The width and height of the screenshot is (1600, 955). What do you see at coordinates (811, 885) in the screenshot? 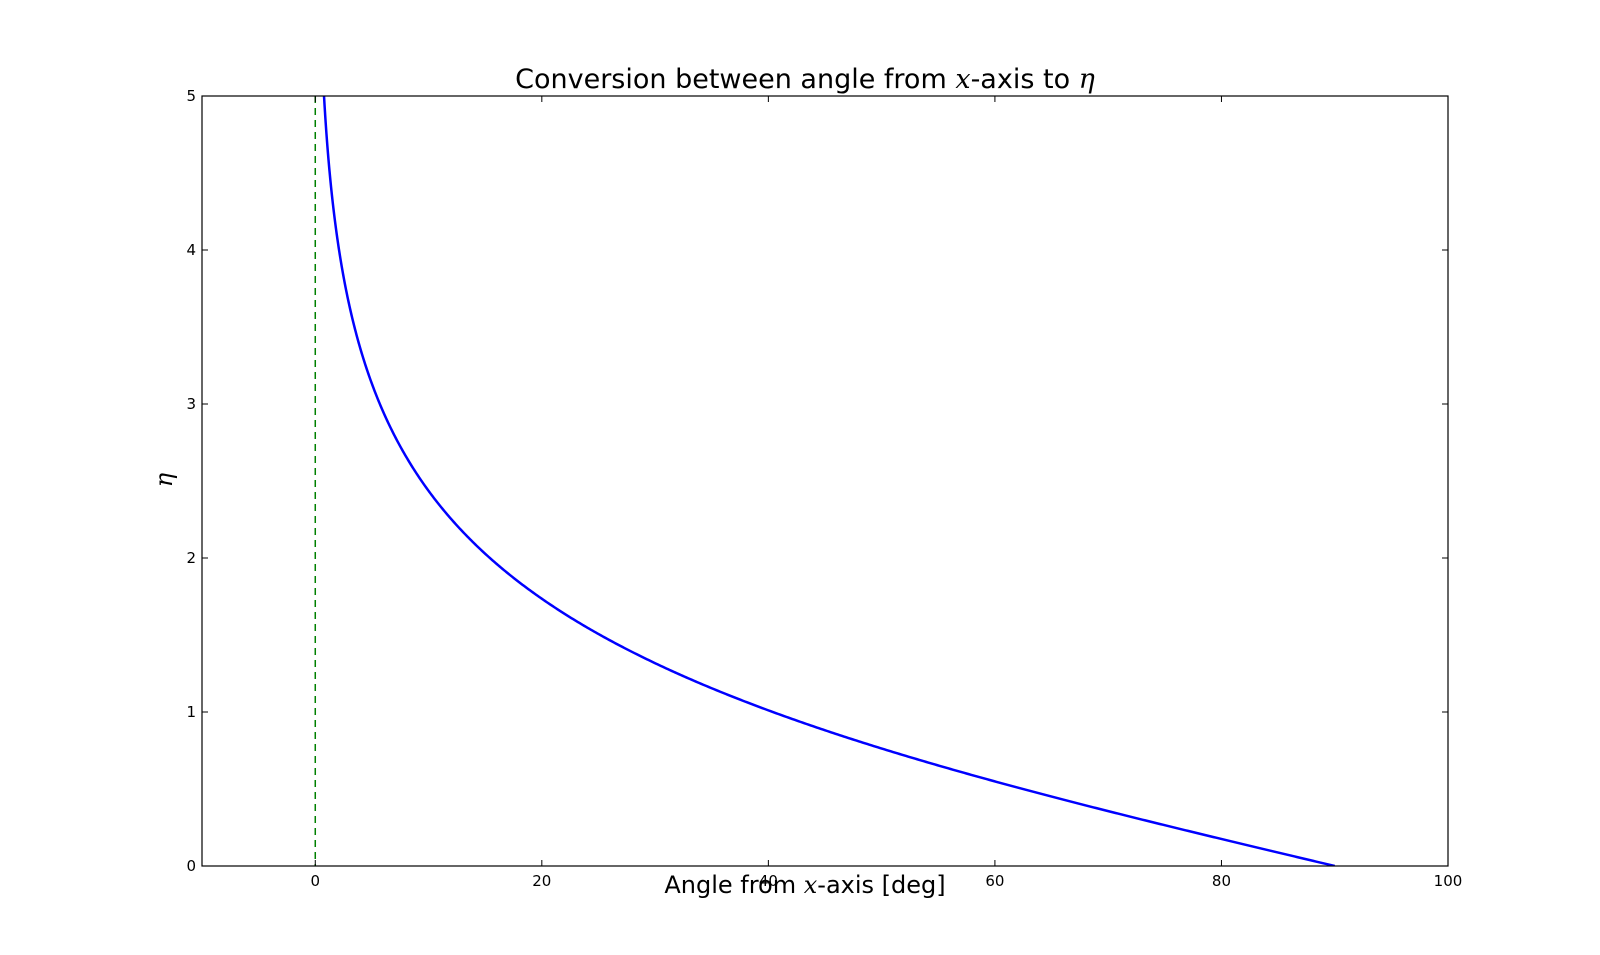
I see `x-axis-title-var: x` at bounding box center [811, 885].